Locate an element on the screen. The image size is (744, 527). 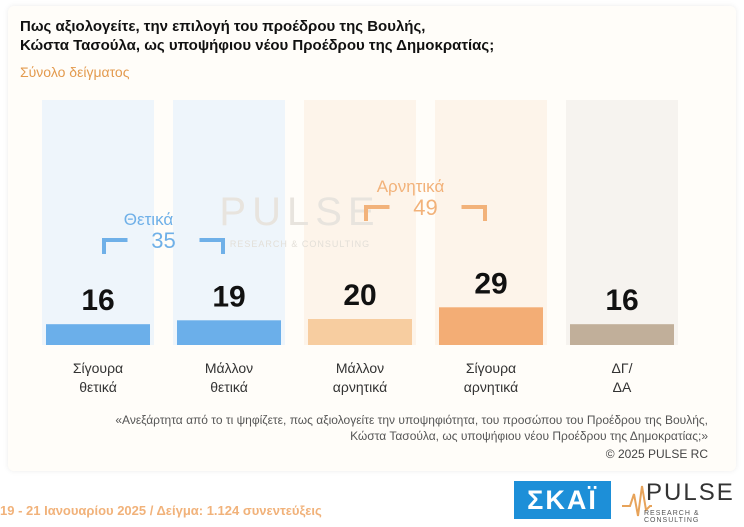
watermark-word: PULSE is located at coordinates (299, 212).